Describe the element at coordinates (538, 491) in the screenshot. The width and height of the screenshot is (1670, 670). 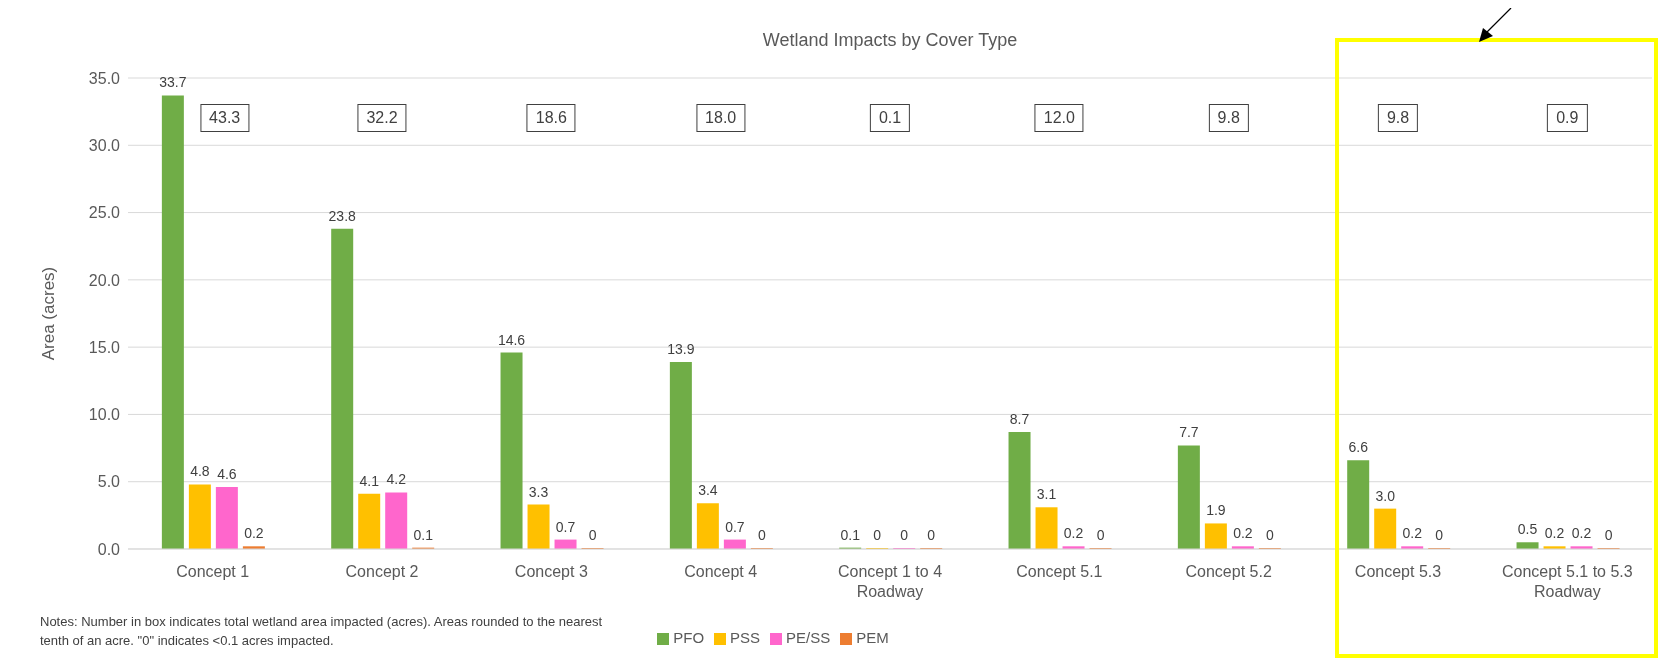
I see `data-label: 3.3` at that location.